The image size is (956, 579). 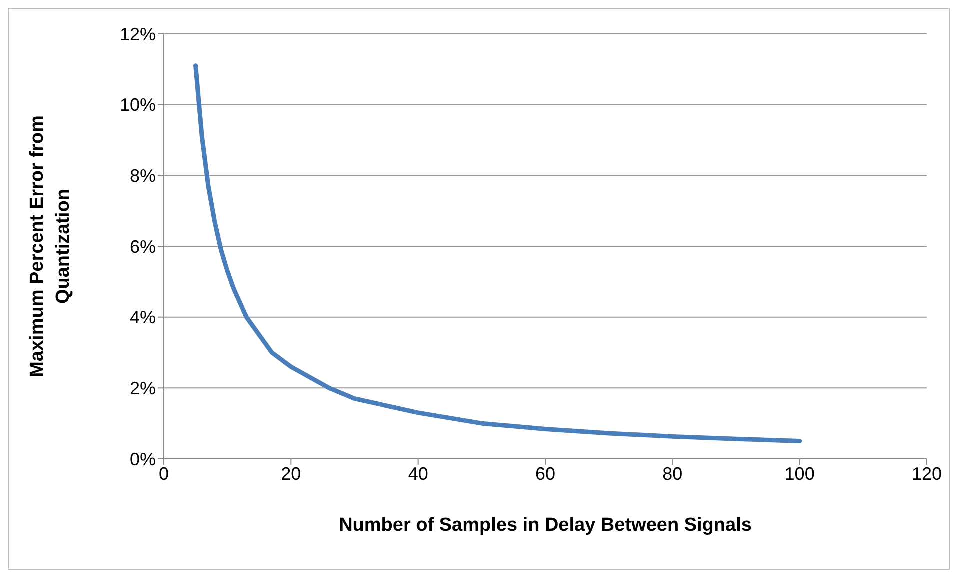 I want to click on x-tick-label: 20, so click(x=291, y=474).